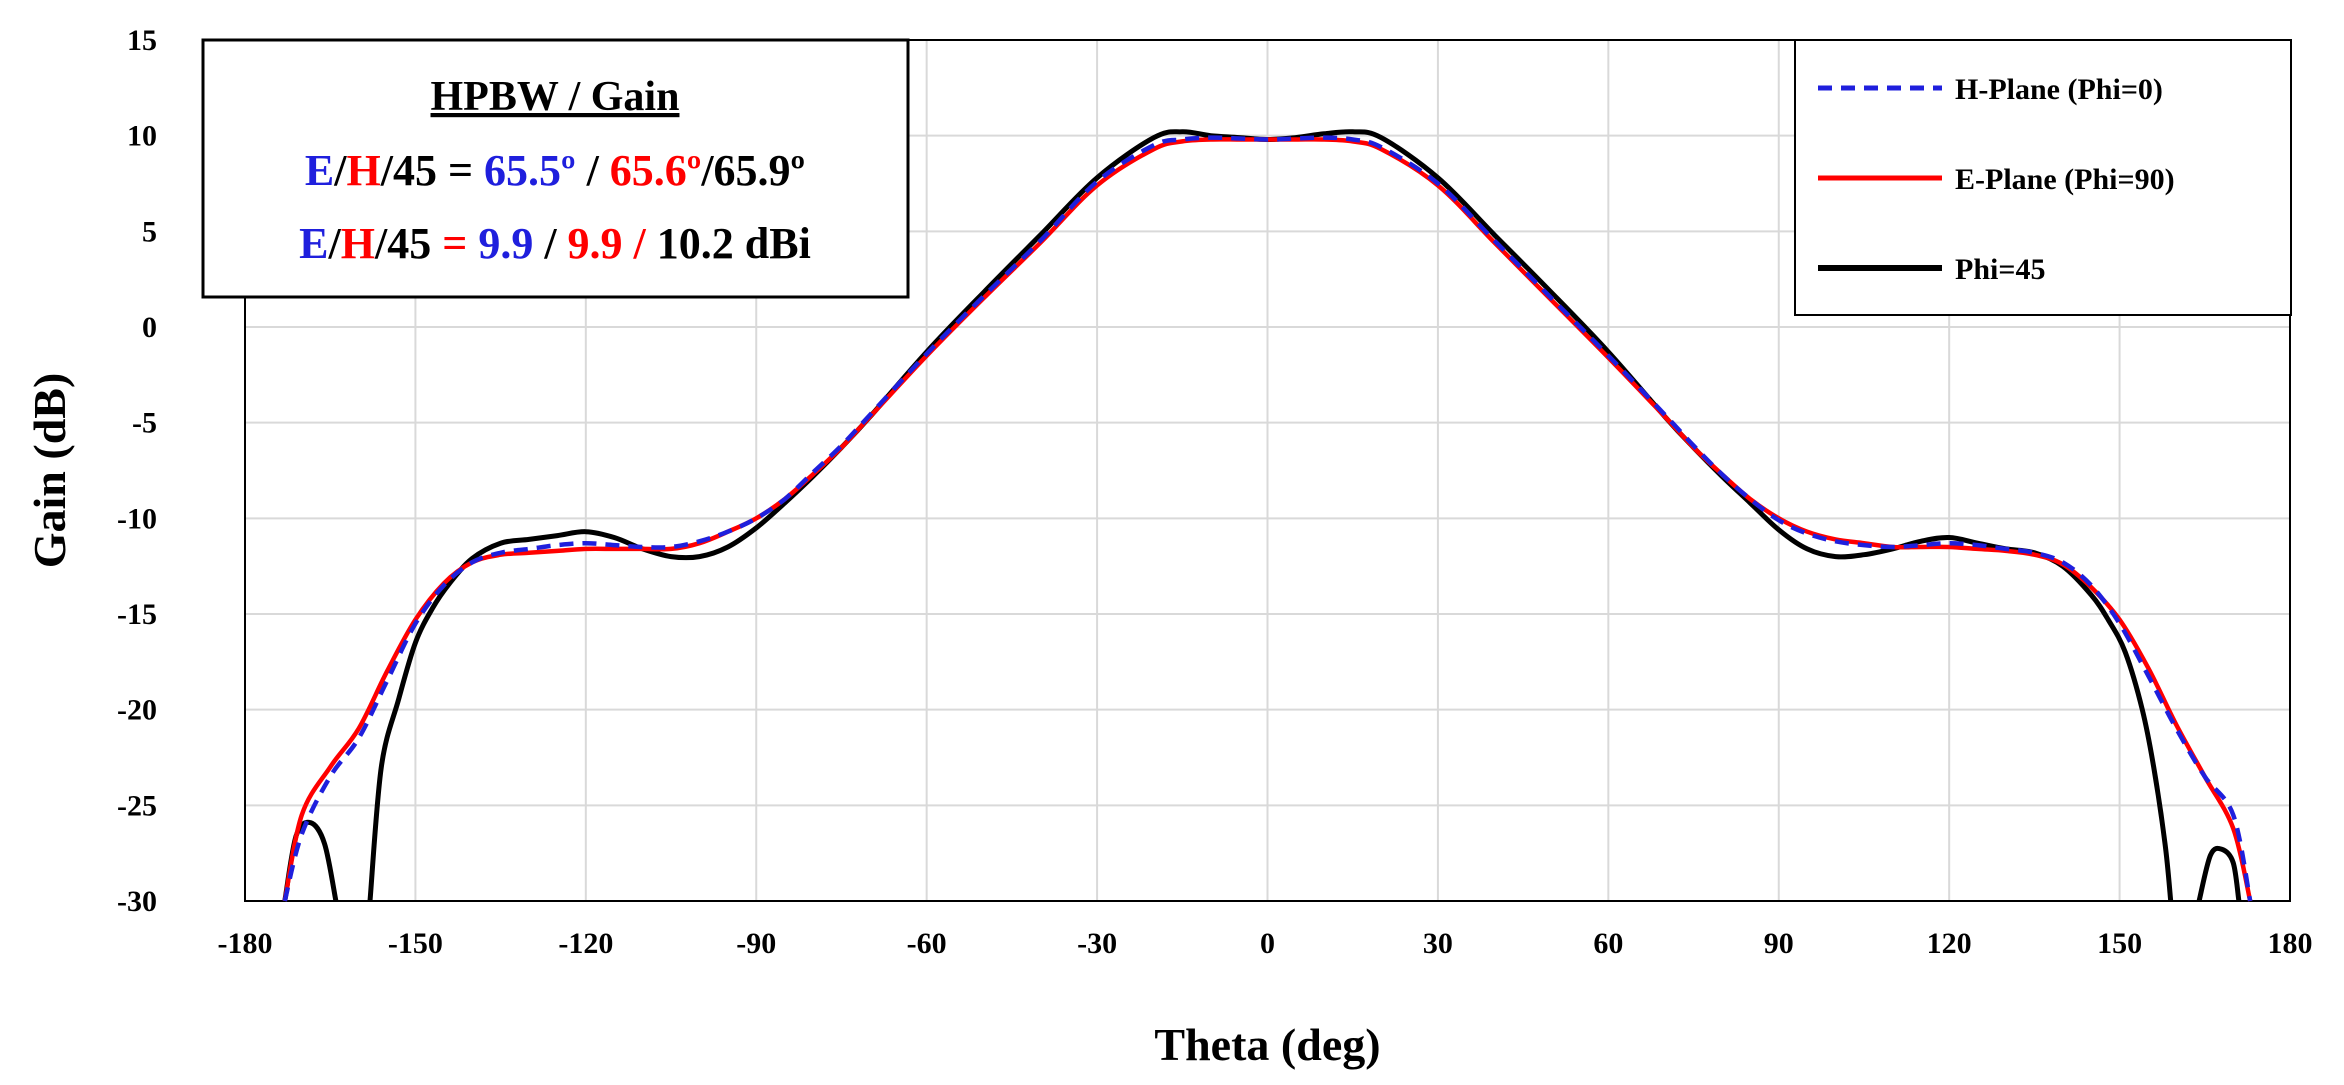  What do you see at coordinates (415, 943) in the screenshot?
I see `x-tick-label: -150` at bounding box center [415, 943].